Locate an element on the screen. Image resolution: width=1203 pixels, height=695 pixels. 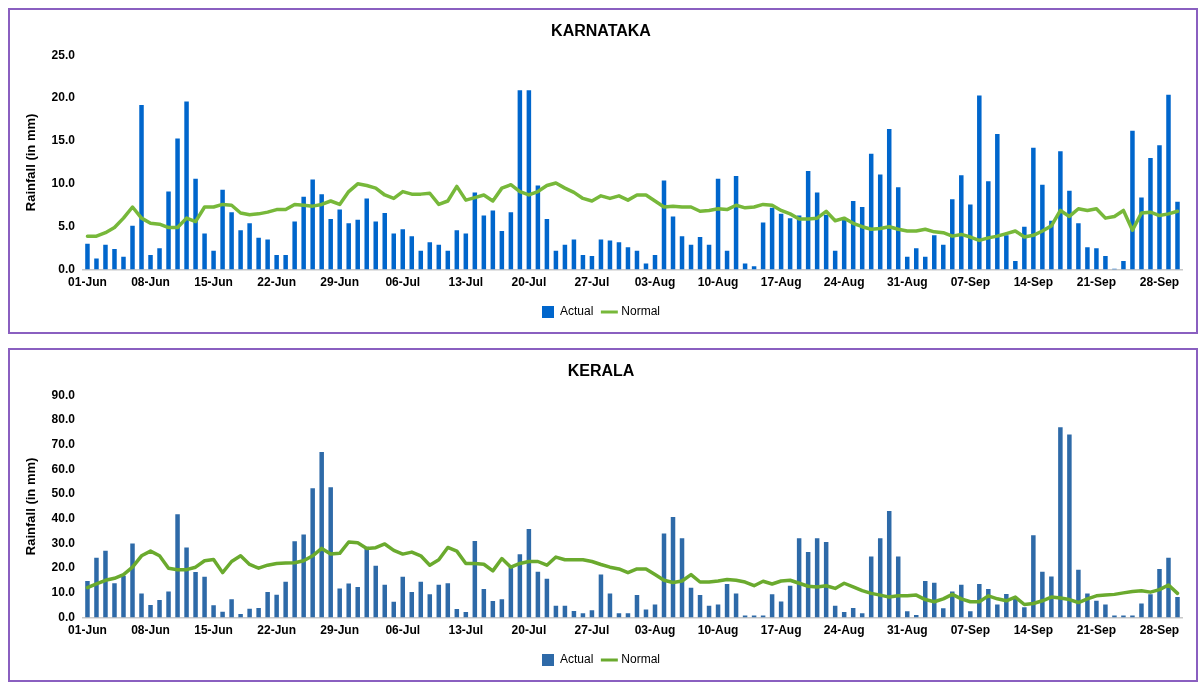
y-tick-label: 15.0 is located at coordinates (63, 140).